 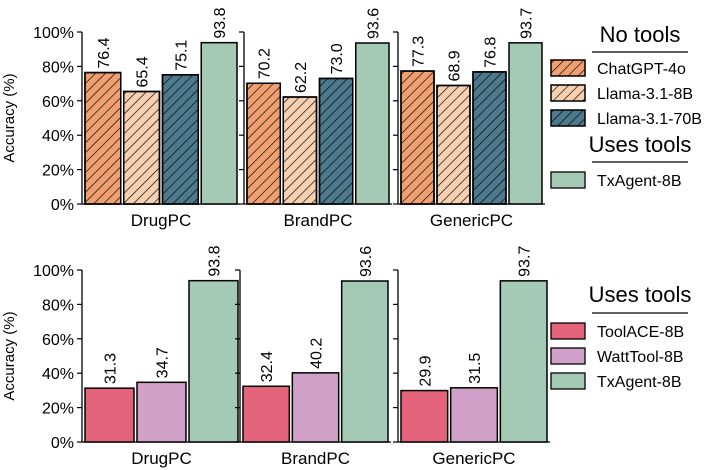 I want to click on data-label: 40.2, so click(x=317, y=353).